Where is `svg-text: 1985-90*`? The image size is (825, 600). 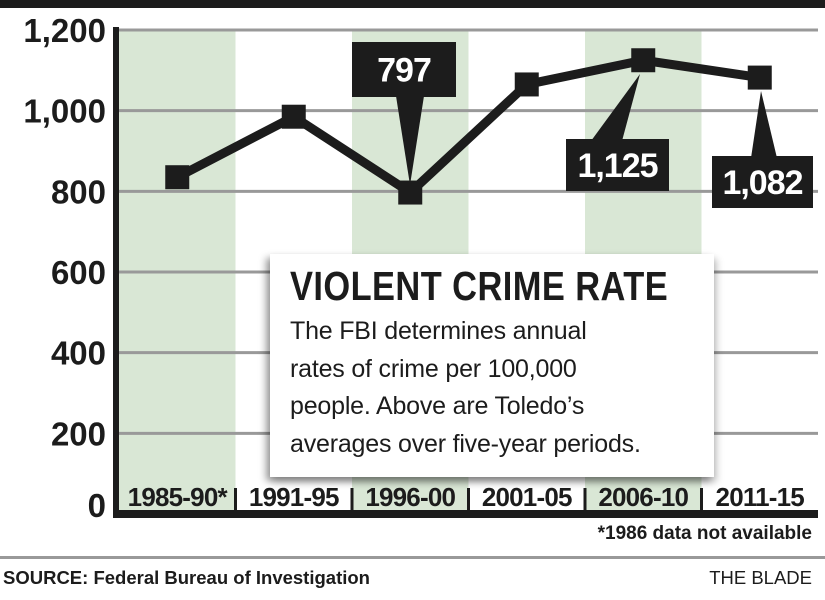 svg-text: 1985-90* is located at coordinates (178, 497).